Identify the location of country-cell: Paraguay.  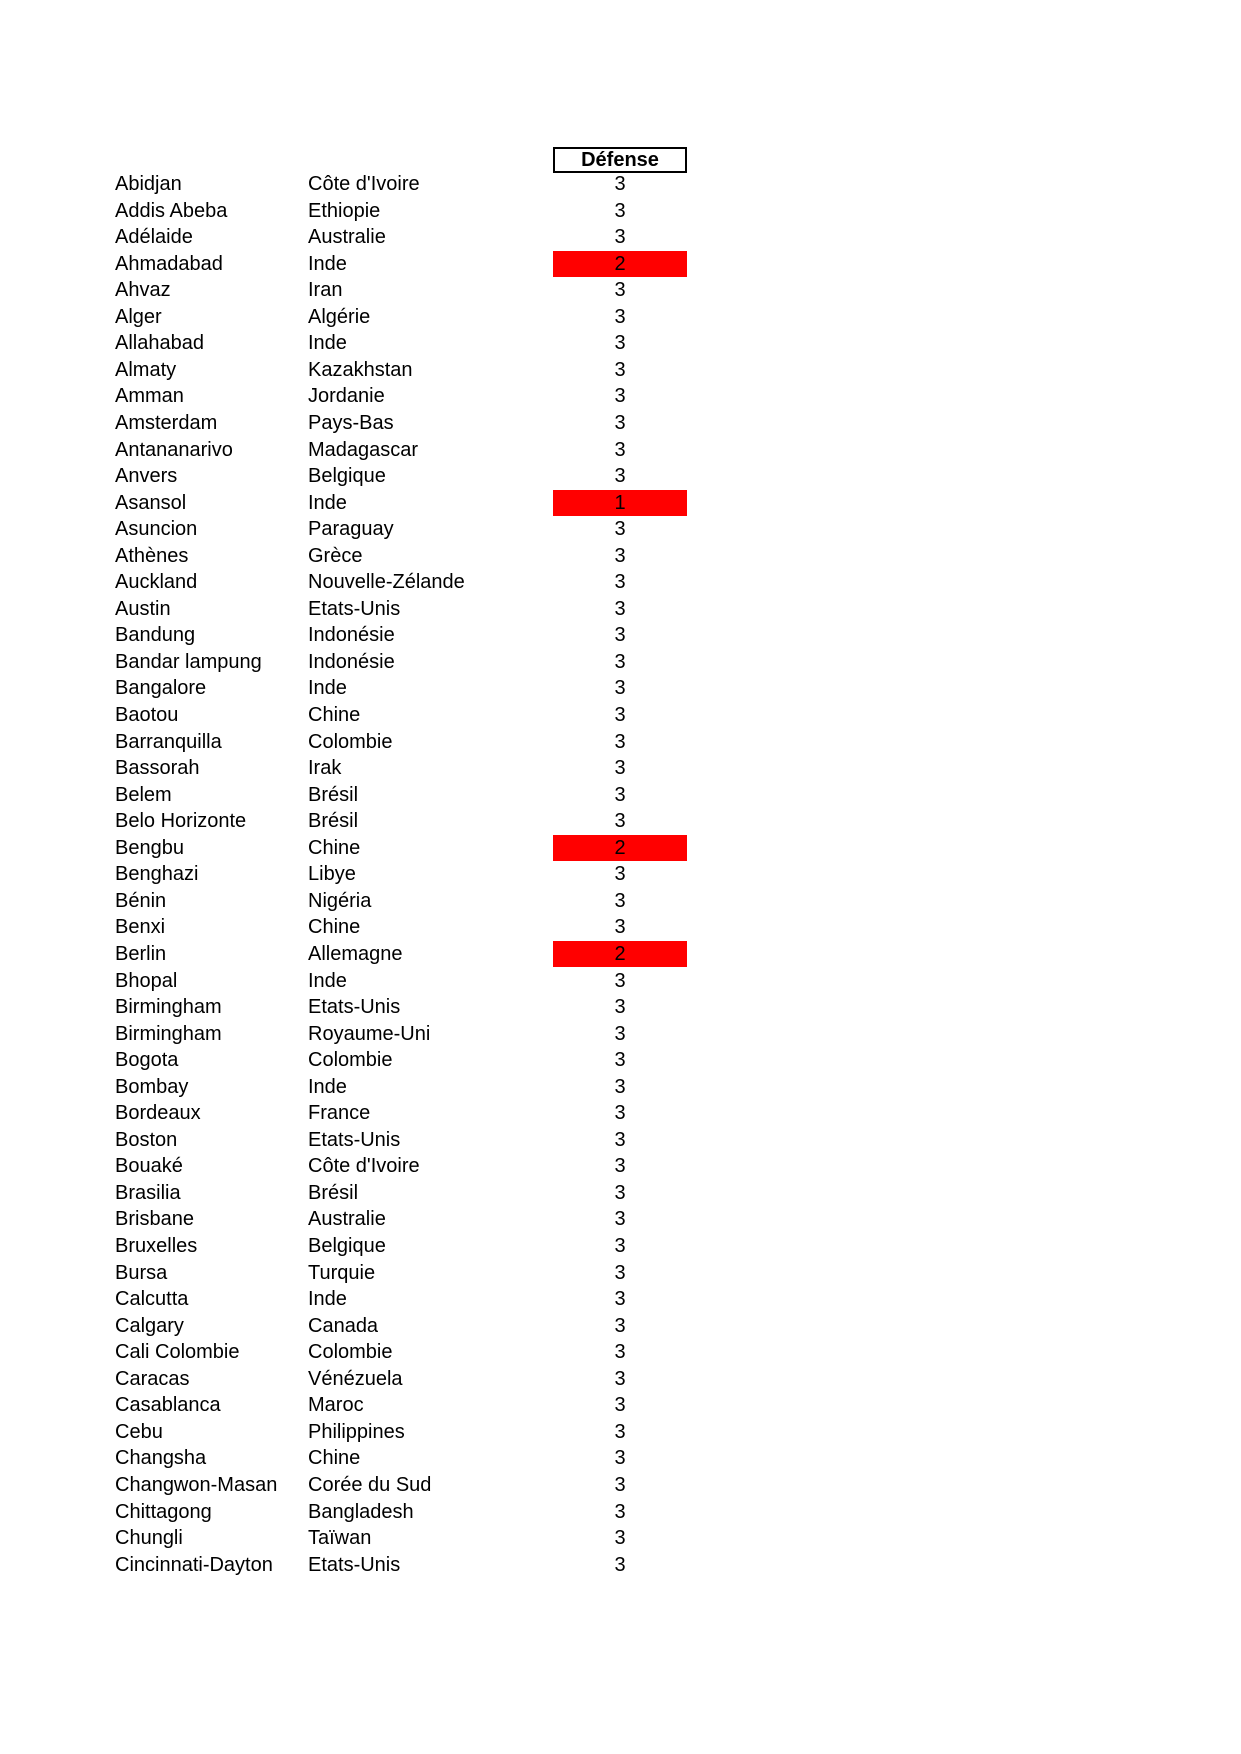
(351, 529).